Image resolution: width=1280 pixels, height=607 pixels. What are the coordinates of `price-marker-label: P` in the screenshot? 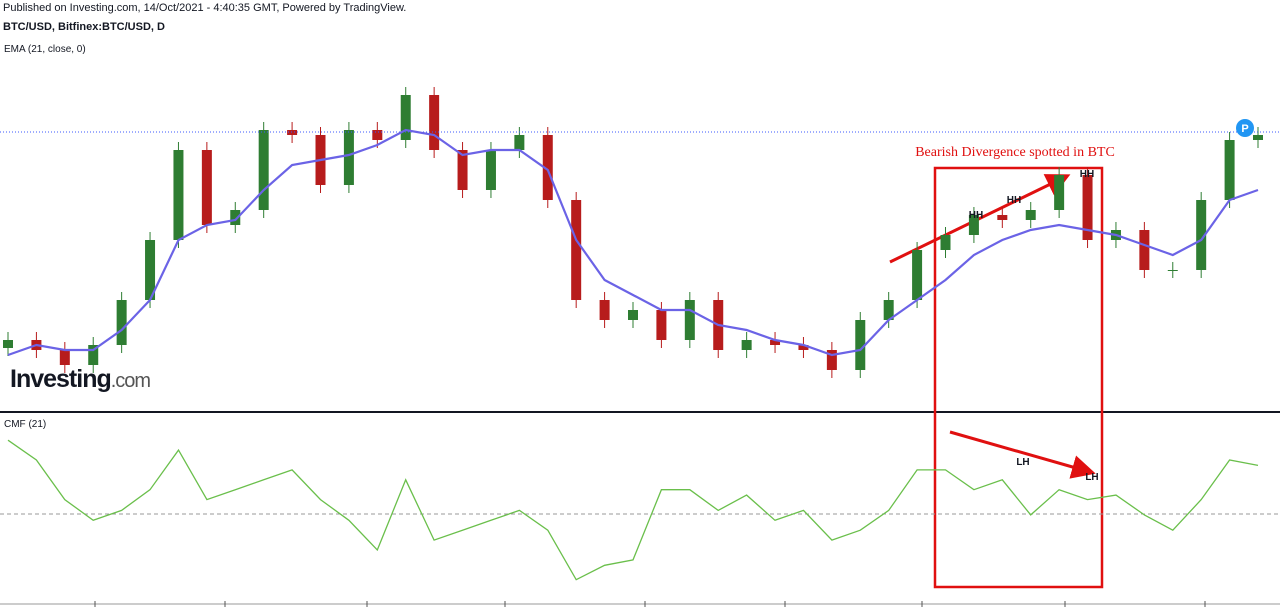 It's located at (1244, 129).